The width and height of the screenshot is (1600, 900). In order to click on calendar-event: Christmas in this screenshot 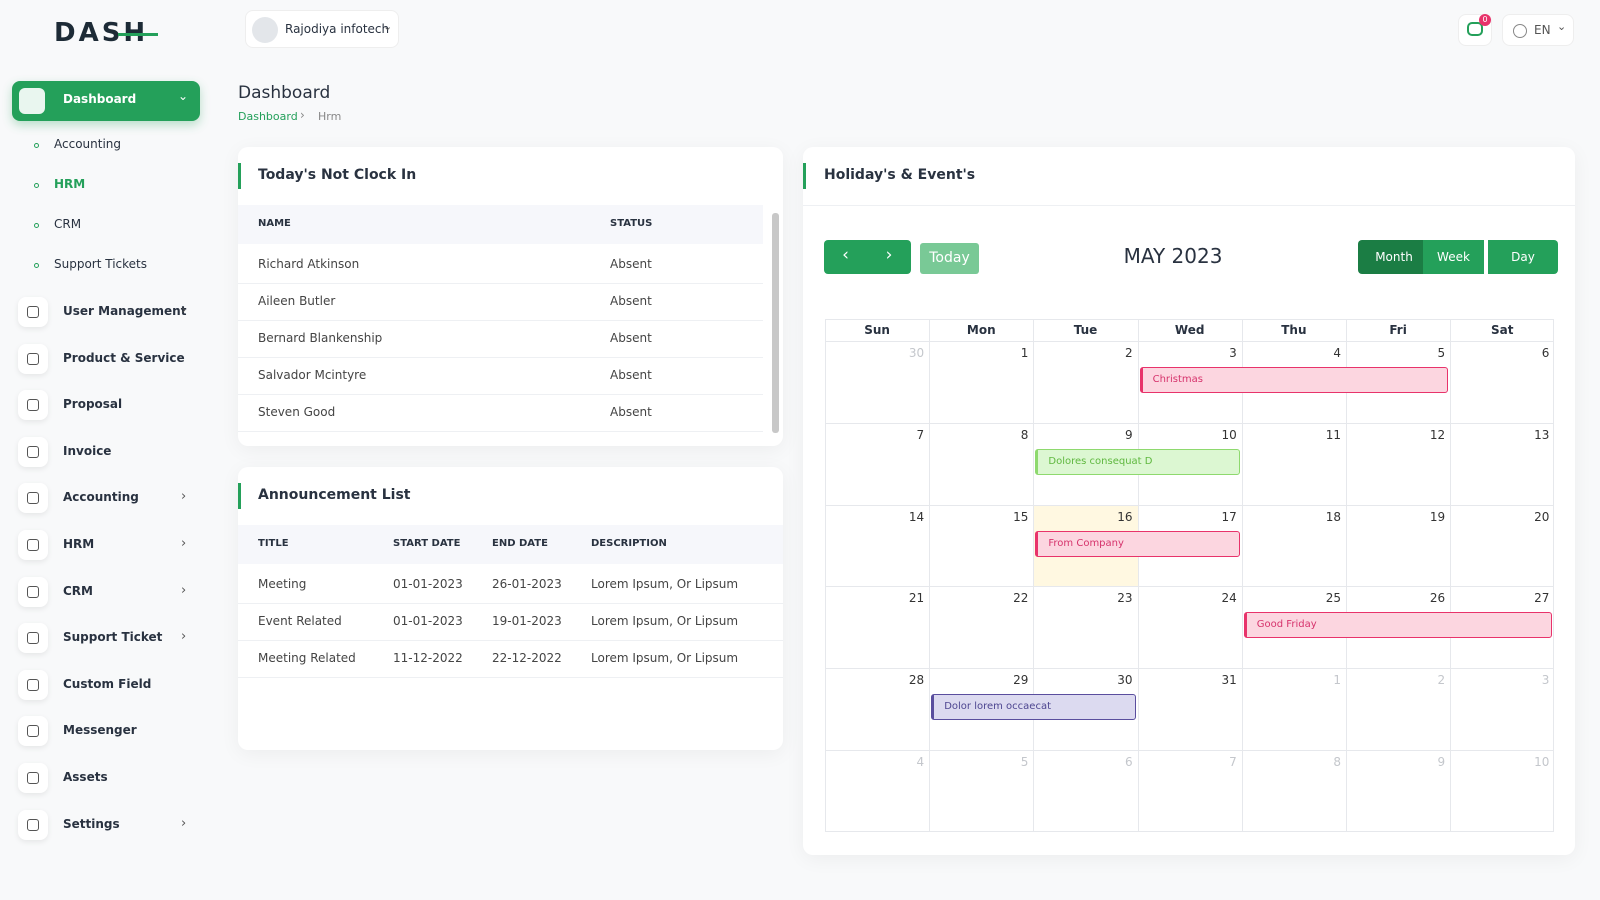, I will do `click(1294, 380)`.